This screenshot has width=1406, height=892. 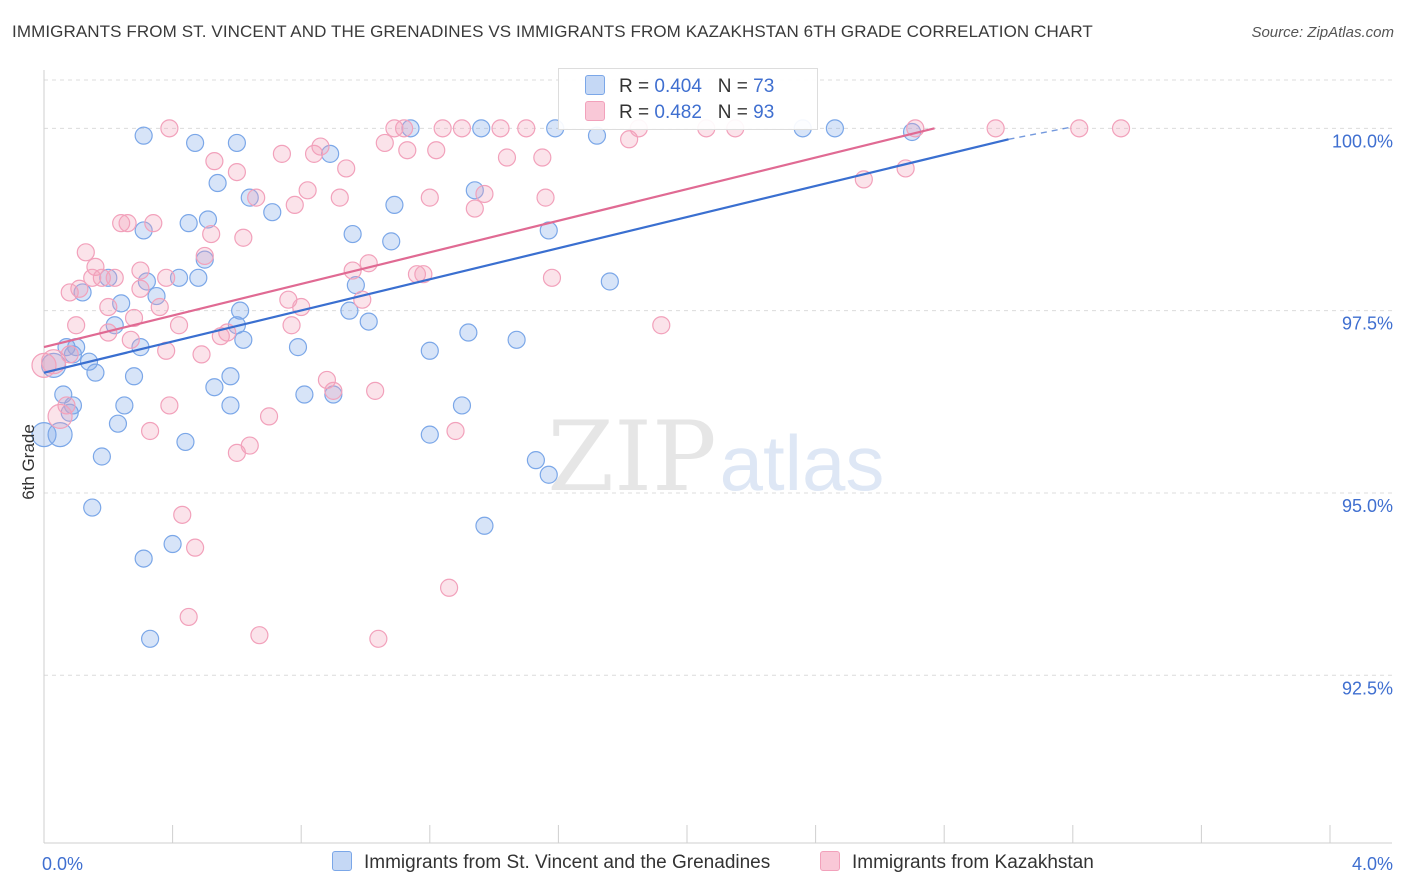 What do you see at coordinates (732, 112) in the screenshot?
I see `legend-n-label-2: N =` at bounding box center [732, 112].